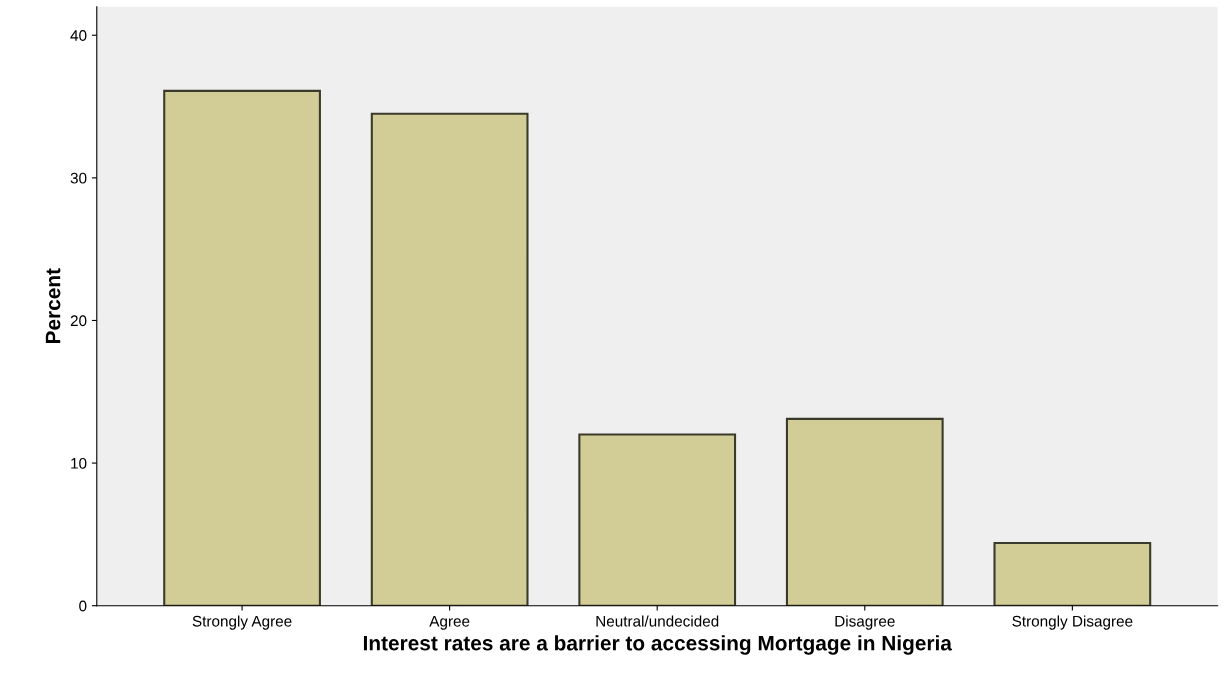  Describe the element at coordinates (78, 321) in the screenshot. I see `y-tick-label: 20` at that location.